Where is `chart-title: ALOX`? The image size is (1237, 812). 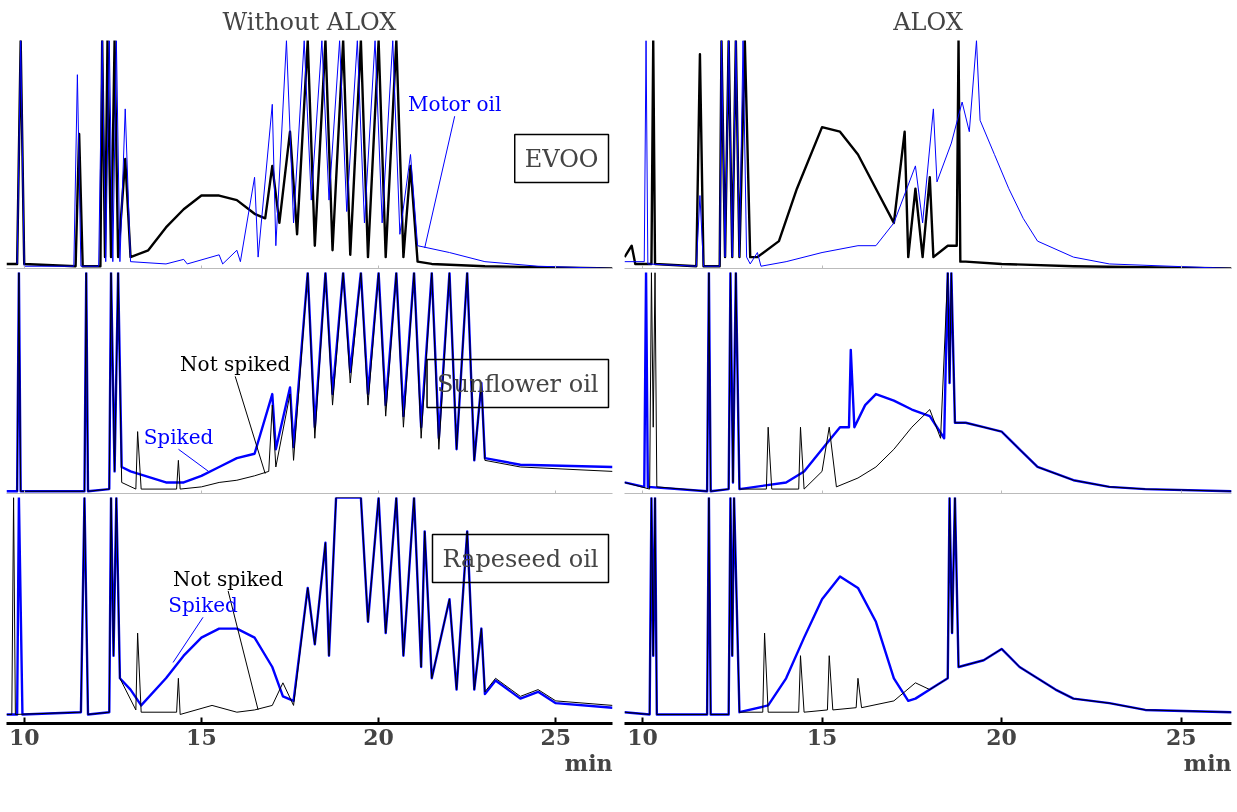
chart-title: ALOX is located at coordinates (927, 21).